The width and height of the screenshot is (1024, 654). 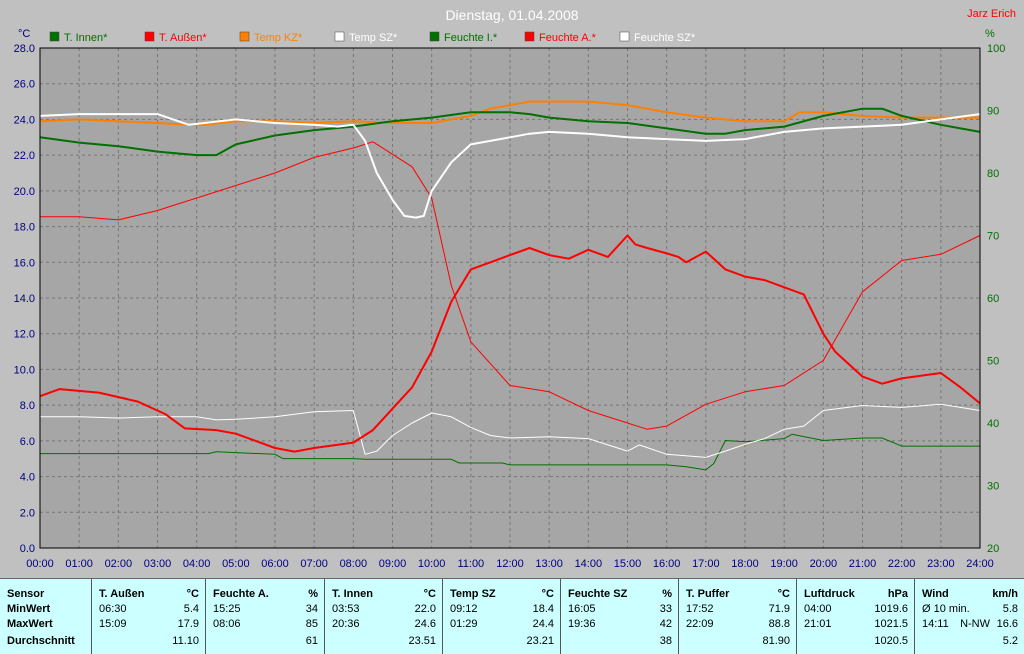 I want to click on column-unit: hPa, so click(x=897, y=594).